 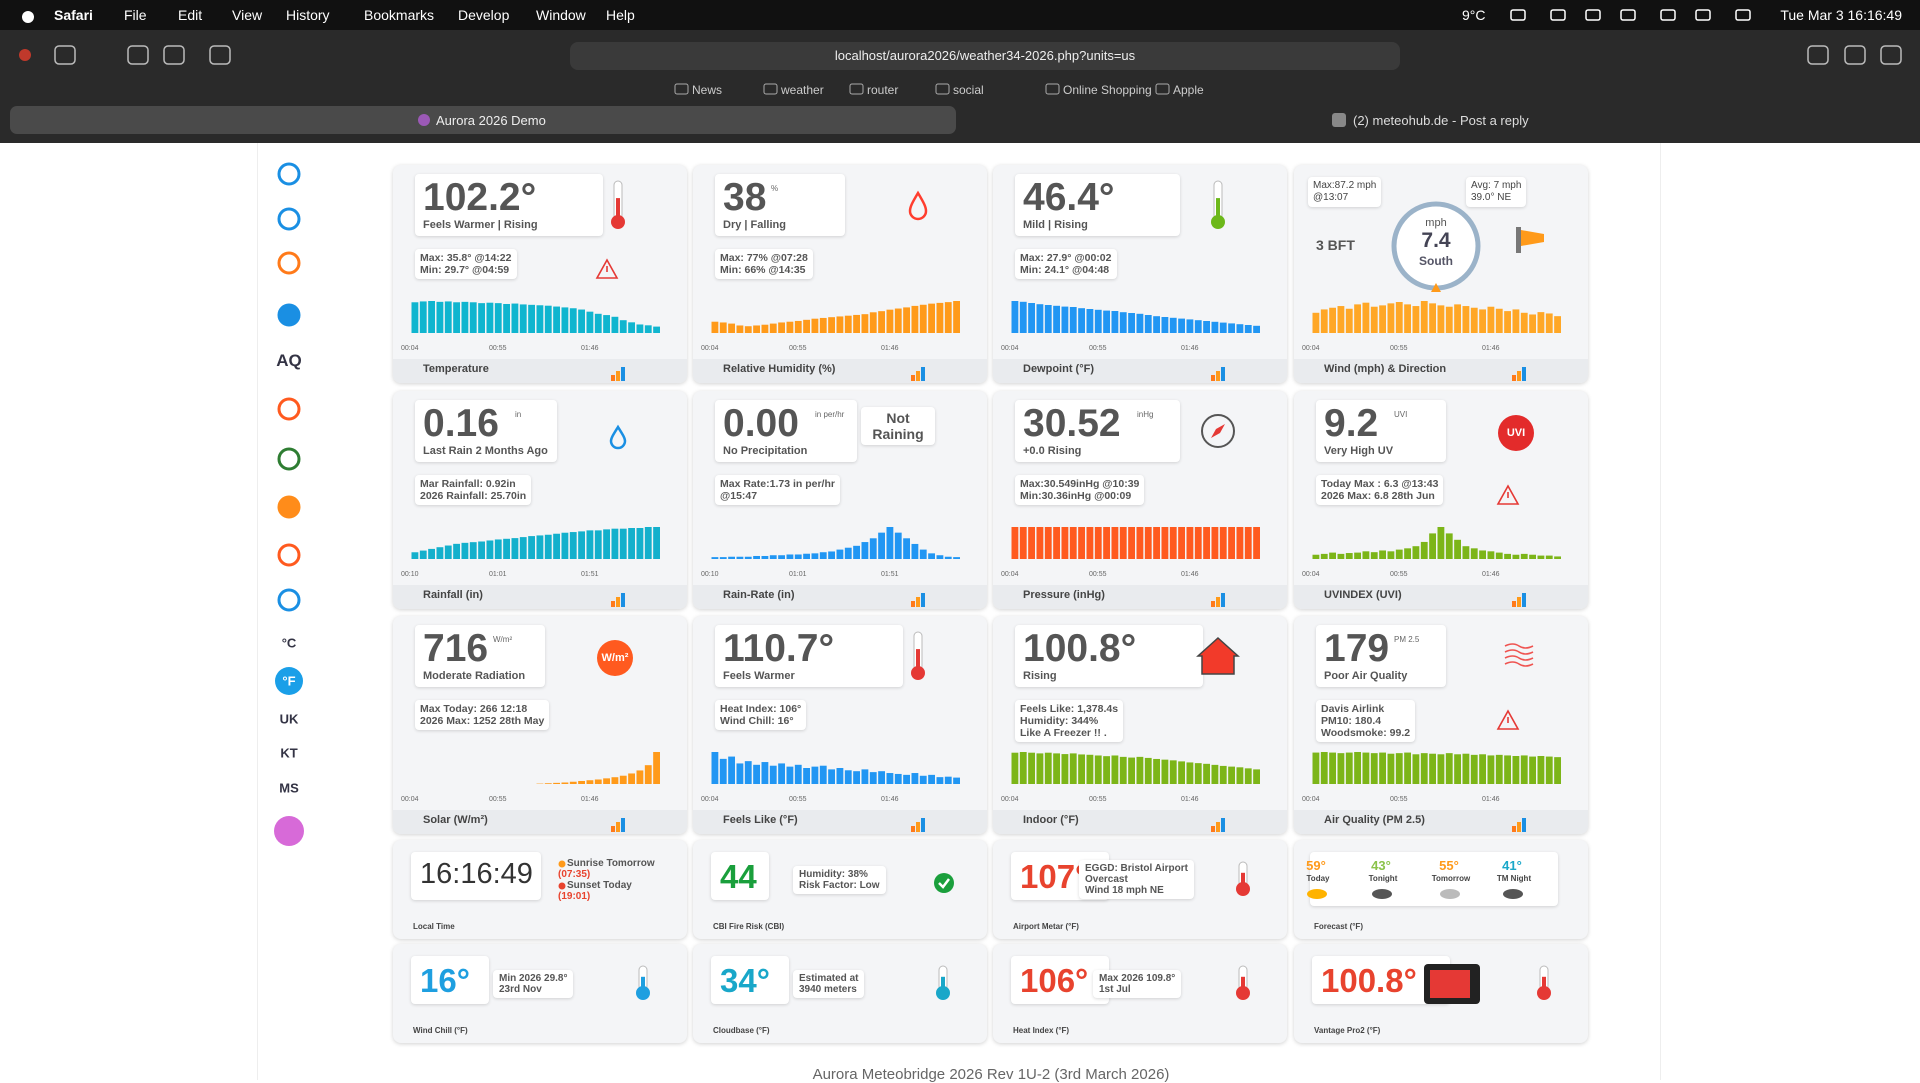 I want to click on detail-line: Max Today: 266 12:18, so click(x=482, y=709).